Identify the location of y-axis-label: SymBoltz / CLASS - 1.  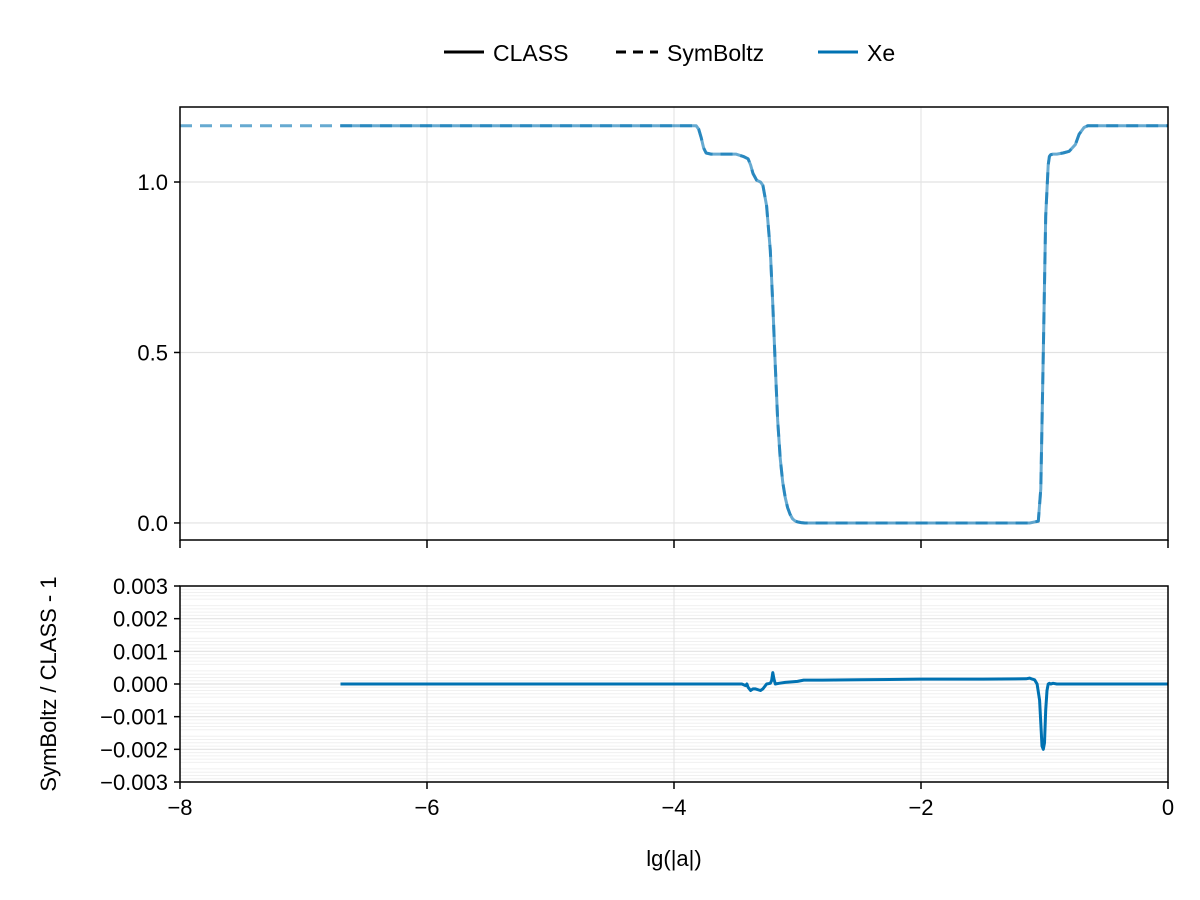
(48, 683).